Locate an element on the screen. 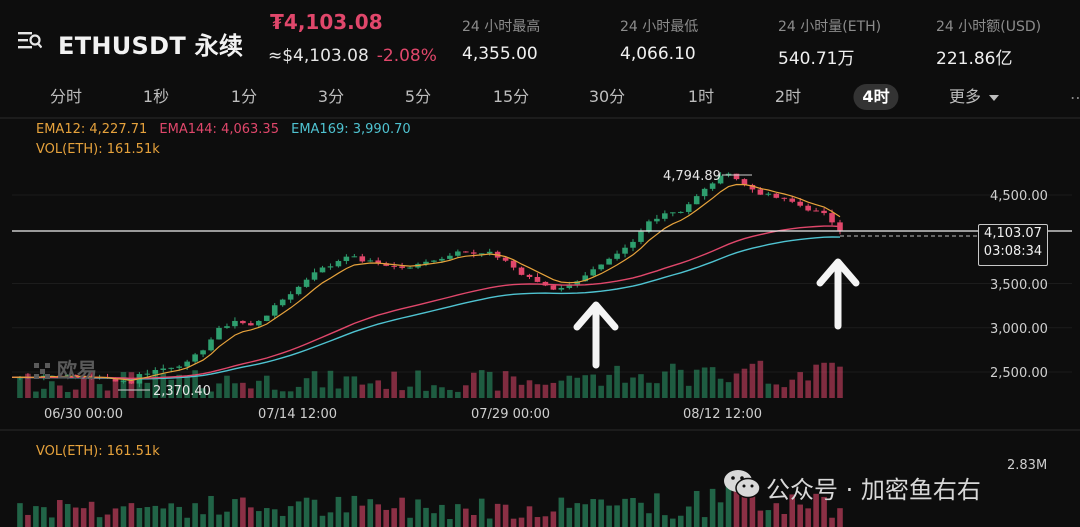 This screenshot has width=1080, height=527. y-tick: 2,500.00 is located at coordinates (1019, 373).